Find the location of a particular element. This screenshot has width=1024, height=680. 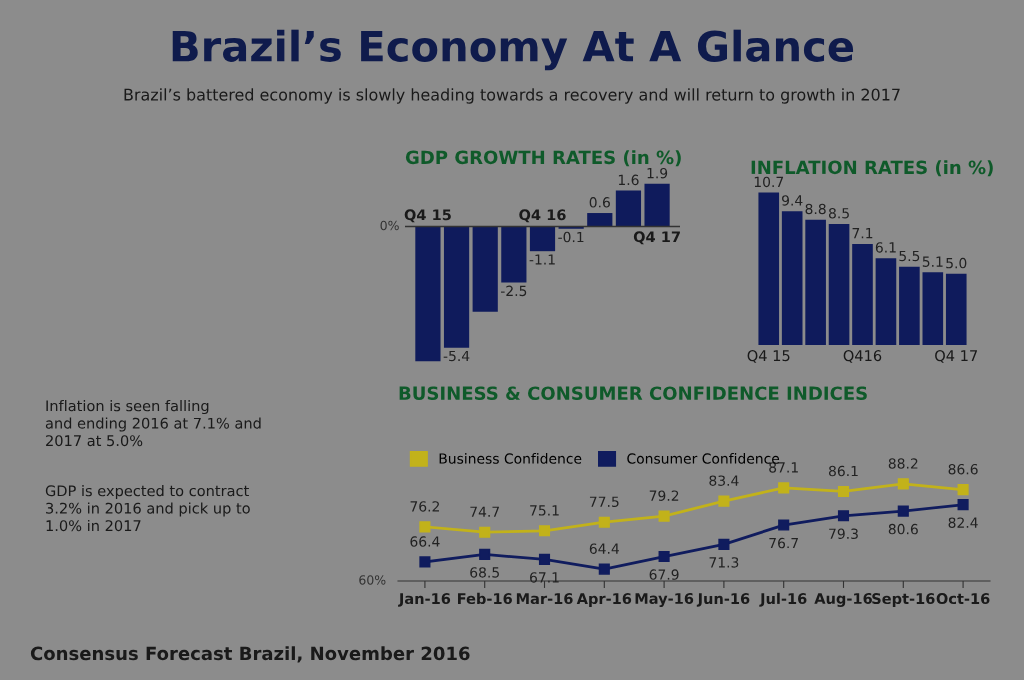

x-tick-label: Oct-16 is located at coordinates (963, 599).